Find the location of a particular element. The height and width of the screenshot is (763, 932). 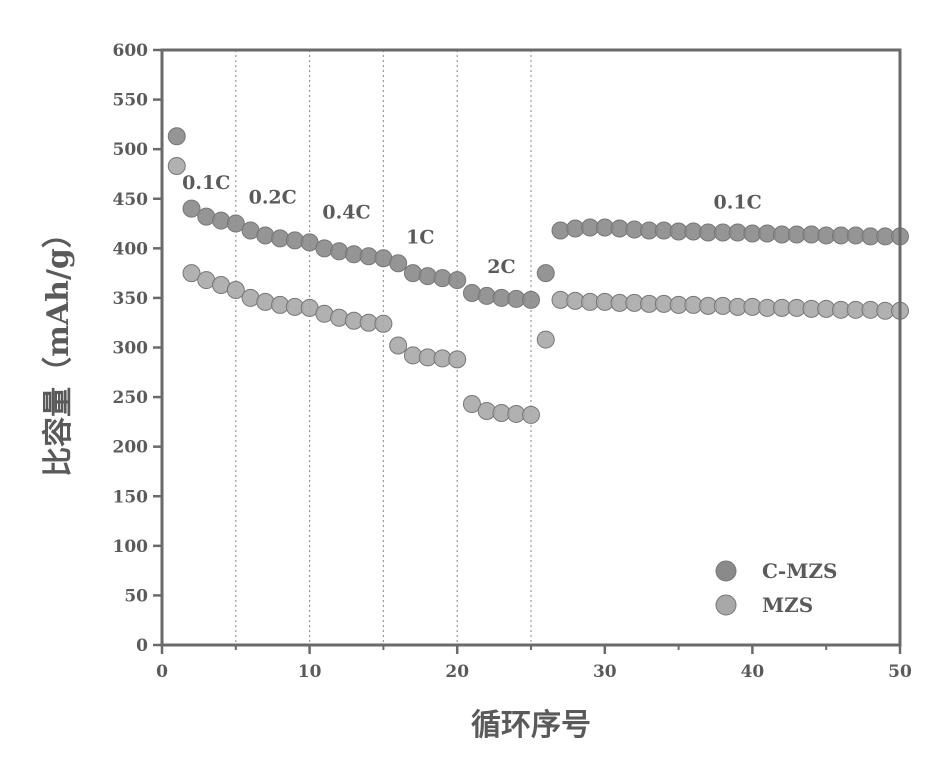

y-tick-label: 100 is located at coordinates (131, 547).